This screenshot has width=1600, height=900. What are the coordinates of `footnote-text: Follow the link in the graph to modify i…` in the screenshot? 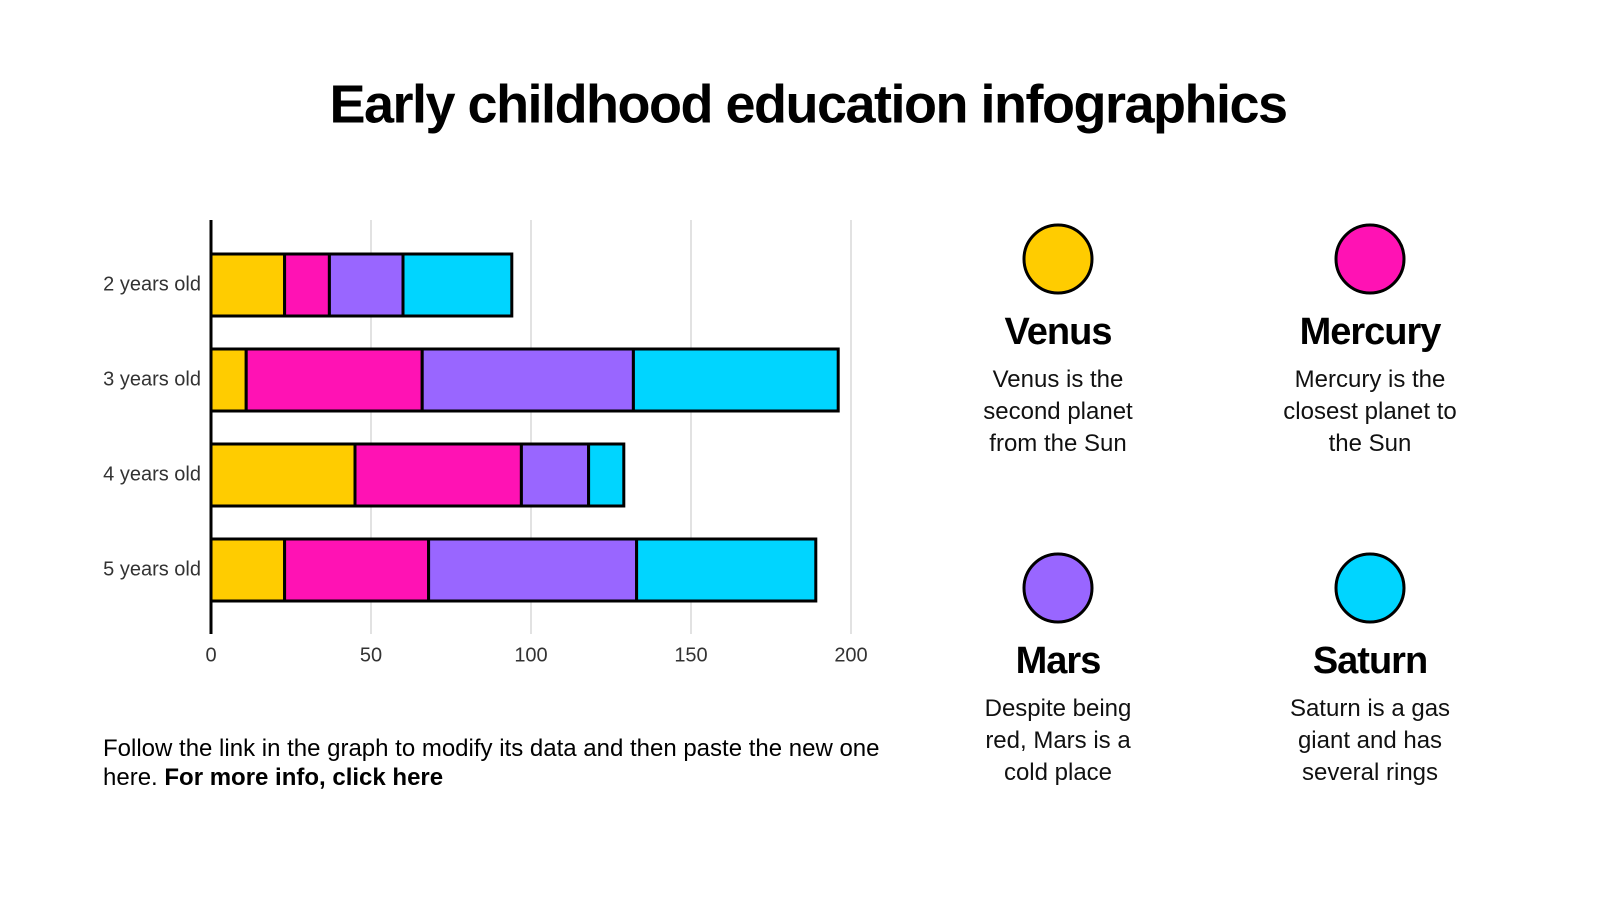 It's located at (491, 763).